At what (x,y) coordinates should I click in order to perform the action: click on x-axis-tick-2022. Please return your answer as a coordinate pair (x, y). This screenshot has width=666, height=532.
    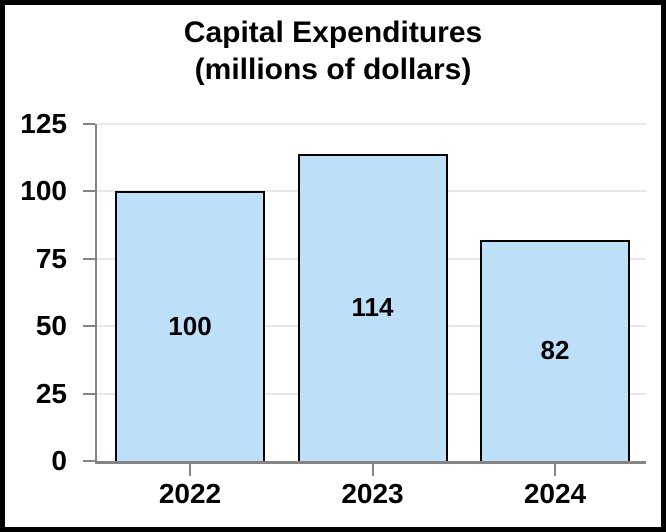
    Looking at the image, I should click on (190, 470).